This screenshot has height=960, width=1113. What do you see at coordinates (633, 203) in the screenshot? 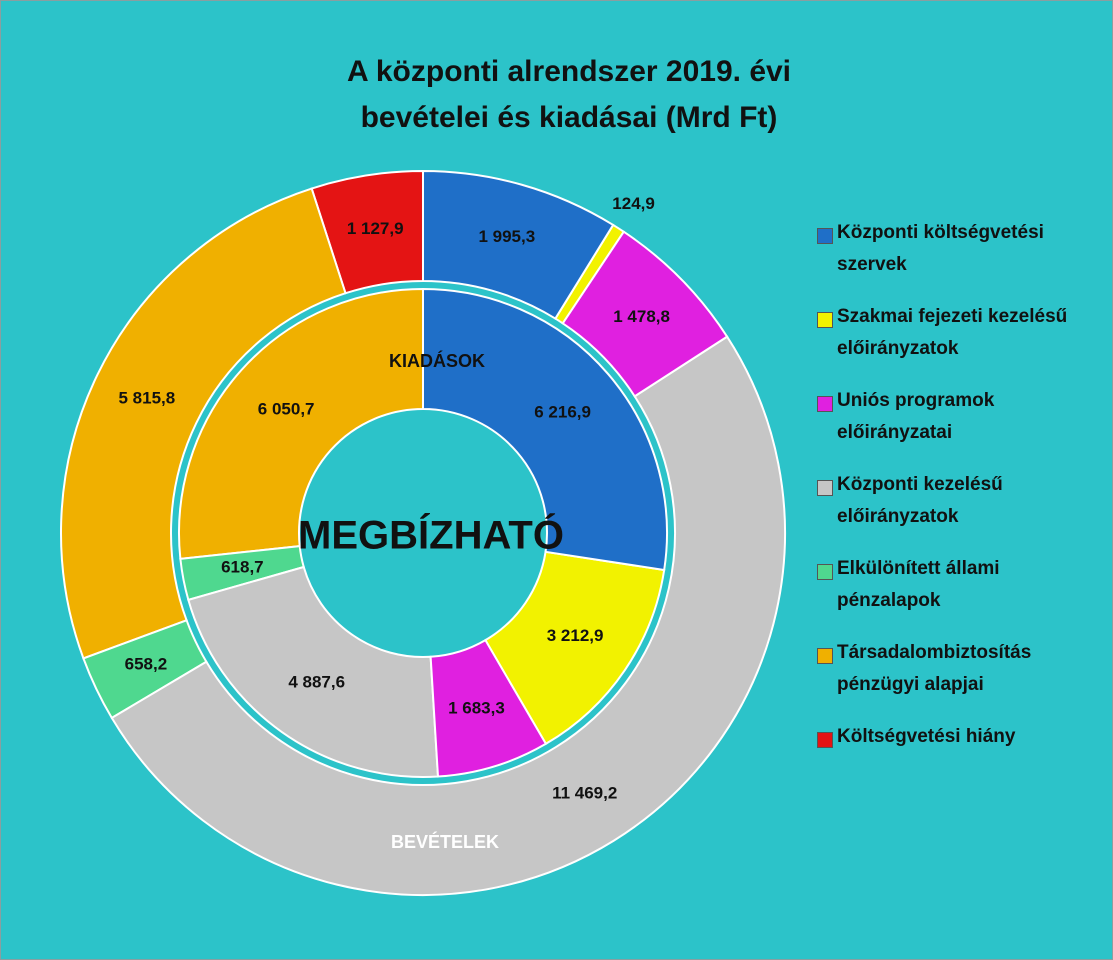
I see `data-label: 124,9` at bounding box center [633, 203].